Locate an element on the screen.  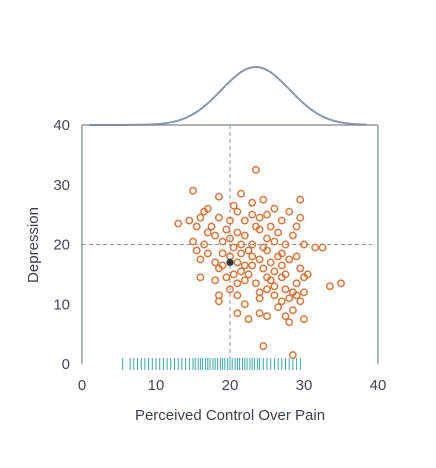
x-tick-label: 0 is located at coordinates (82, 385).